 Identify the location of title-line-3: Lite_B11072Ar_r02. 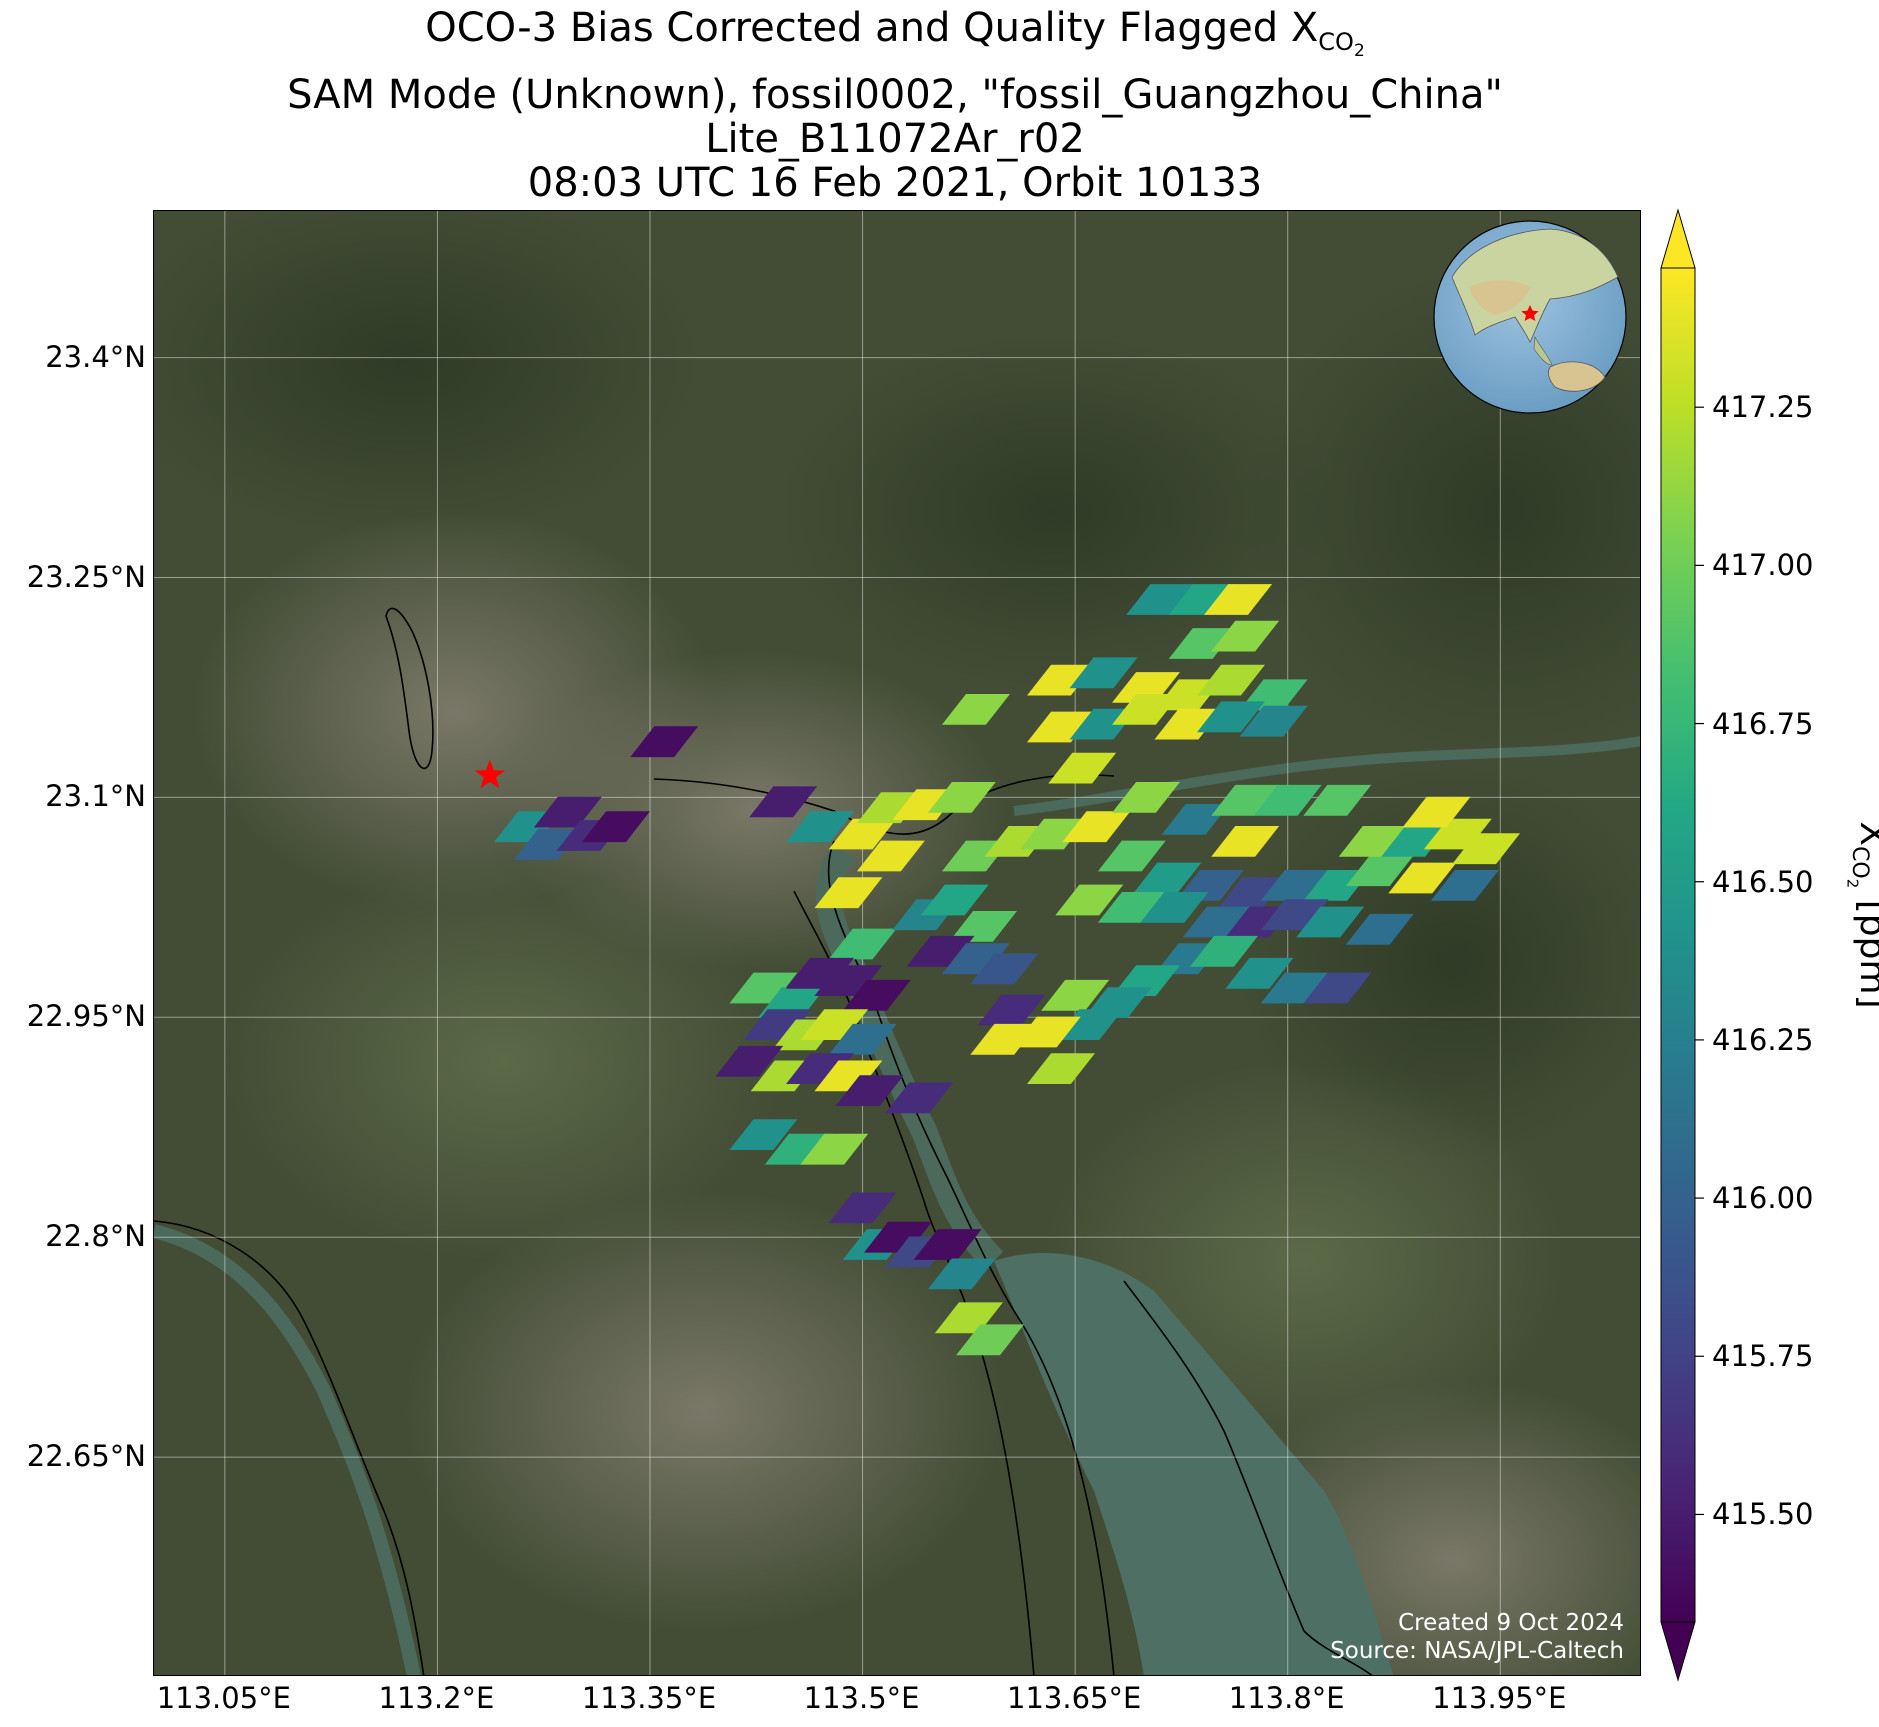
(895, 138).